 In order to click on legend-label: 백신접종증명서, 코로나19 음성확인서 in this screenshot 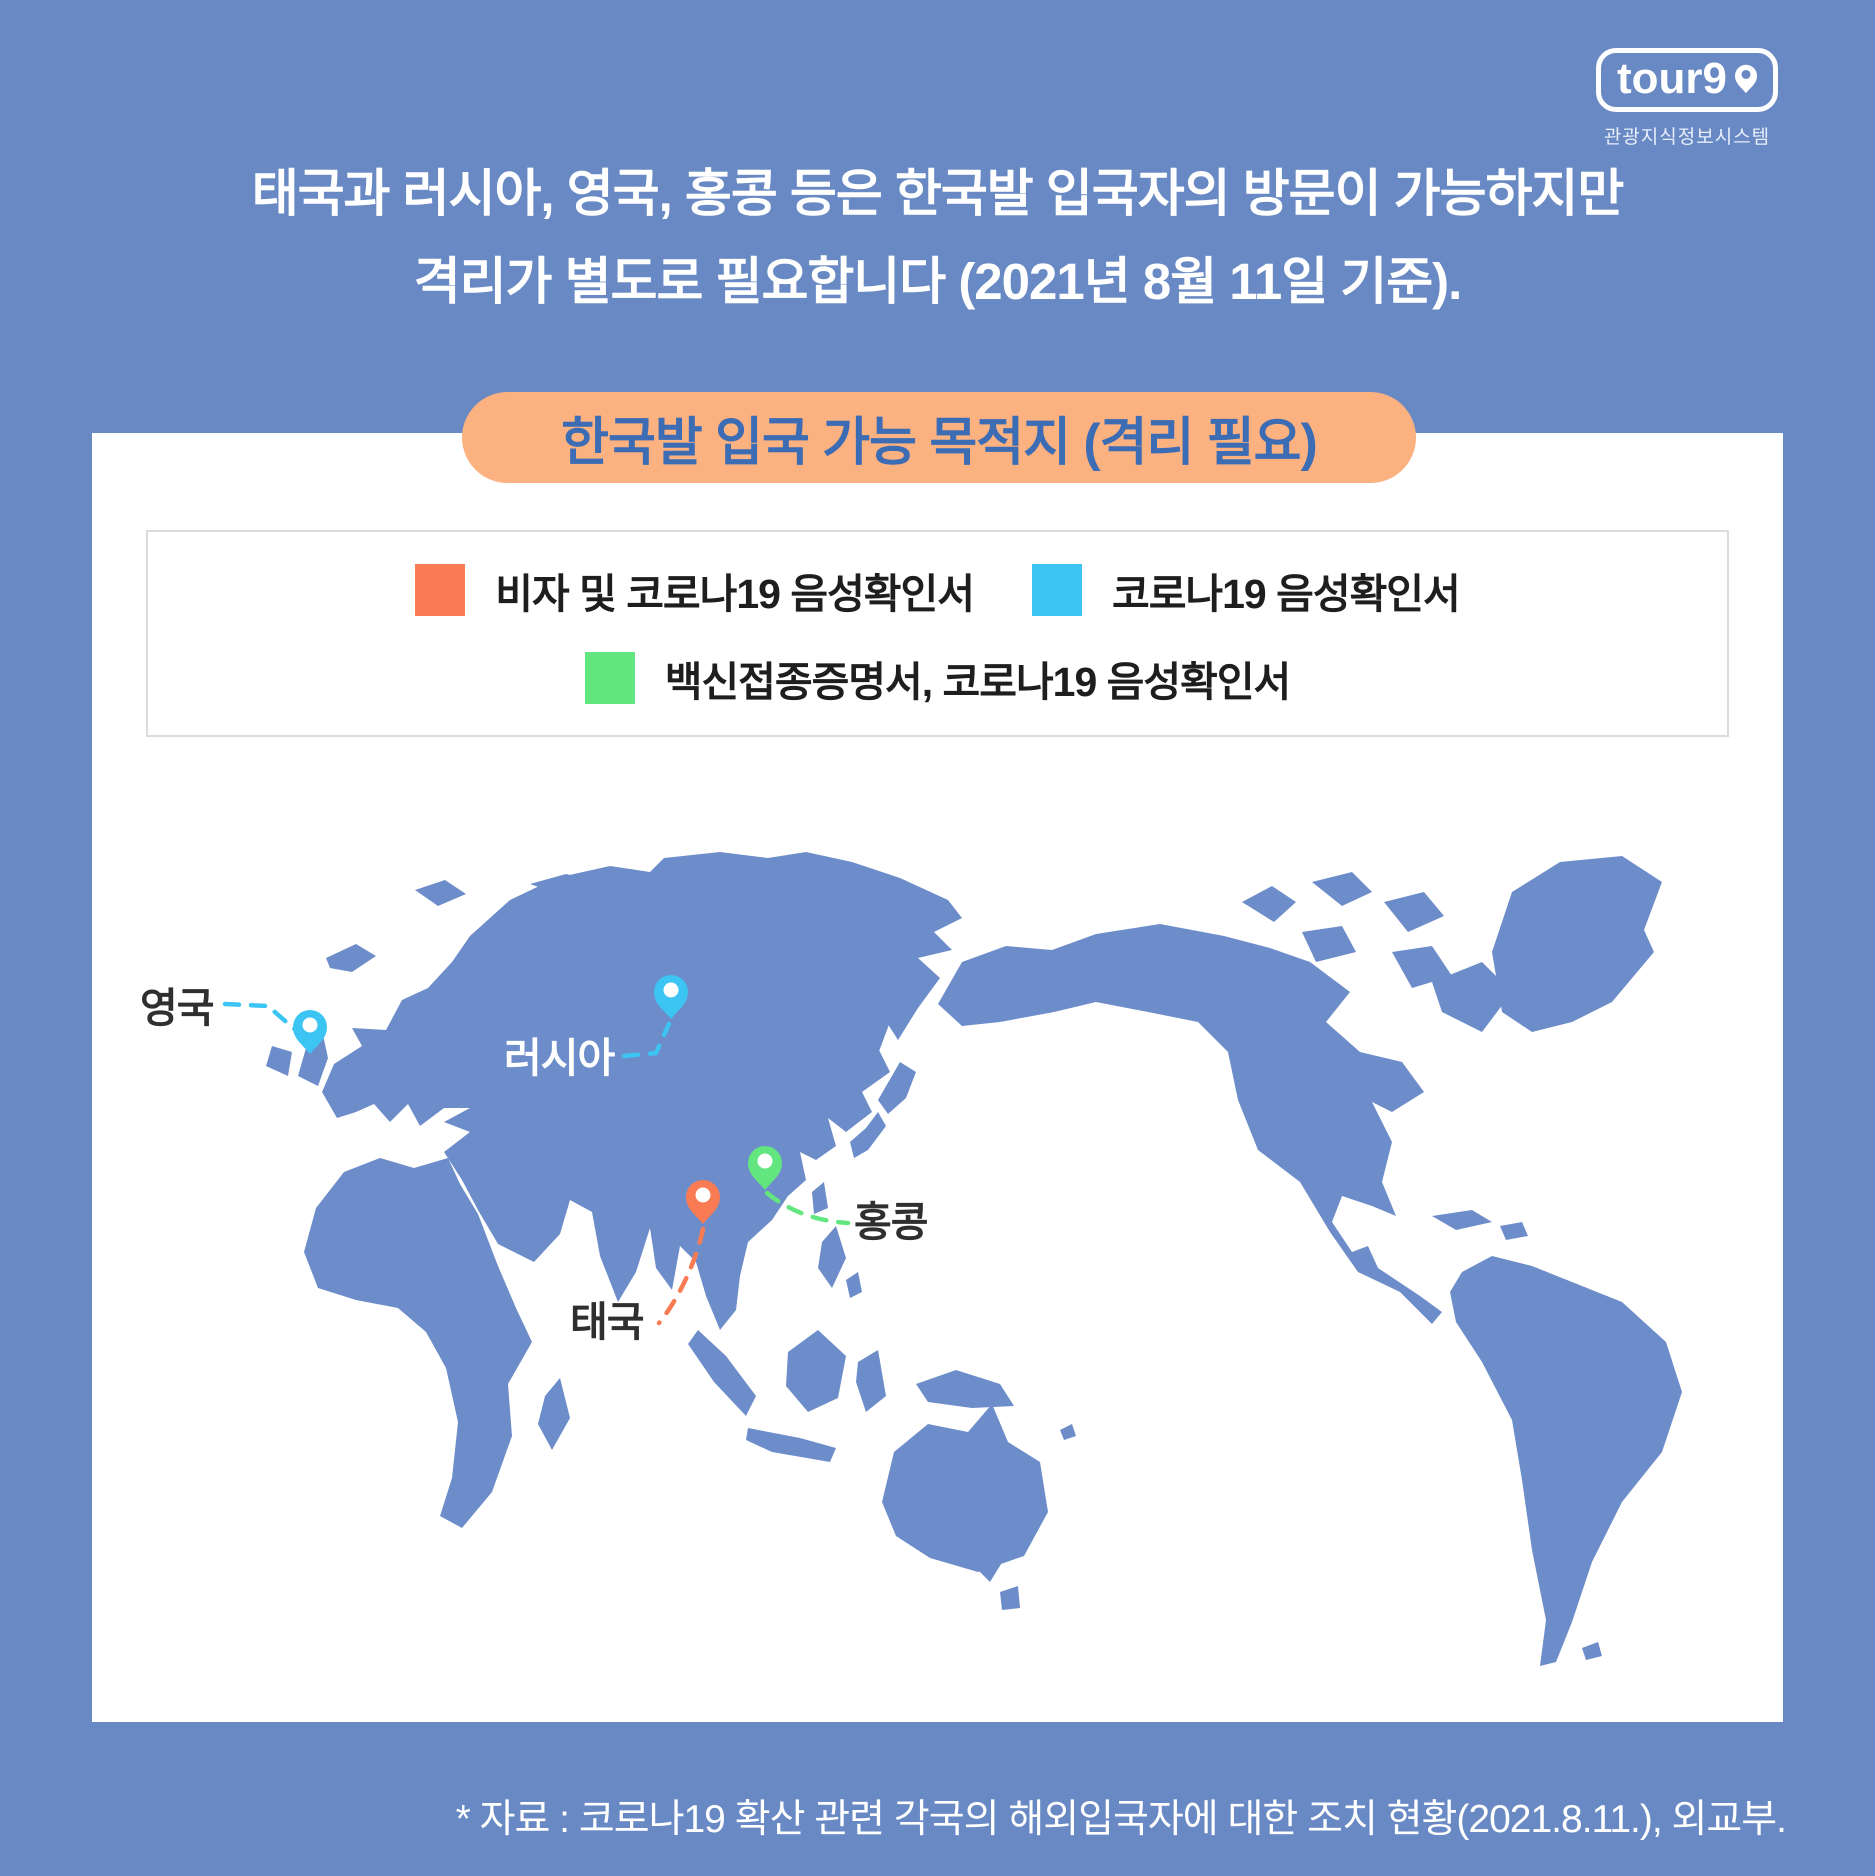, I will do `click(978, 681)`.